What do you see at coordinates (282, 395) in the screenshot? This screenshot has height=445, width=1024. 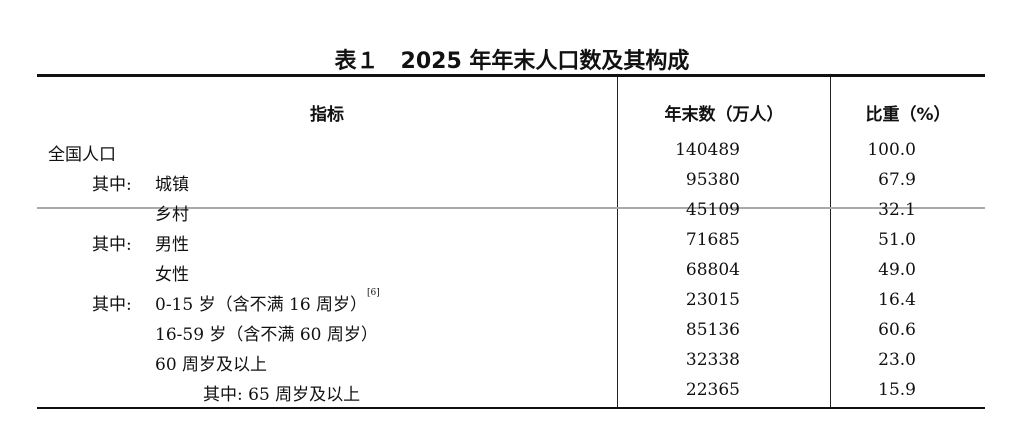 I see `row-label-text: 其中: 65 周岁及以上` at bounding box center [282, 395].